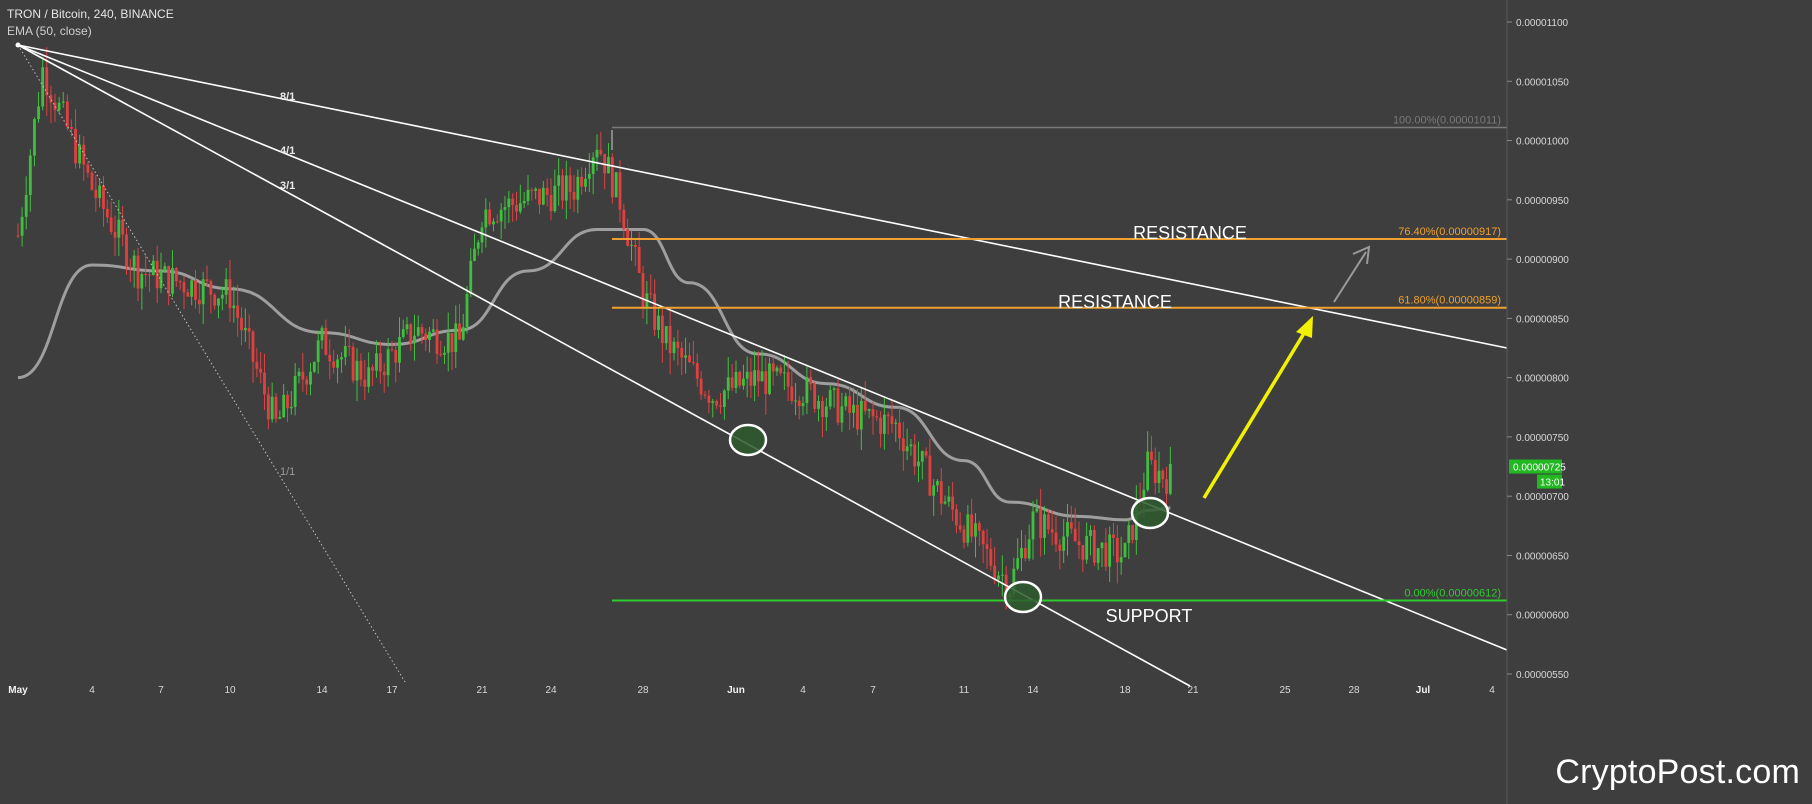 The image size is (1812, 804). Describe the element at coordinates (803, 690) in the screenshot. I see `time-tick-label: 4` at that location.